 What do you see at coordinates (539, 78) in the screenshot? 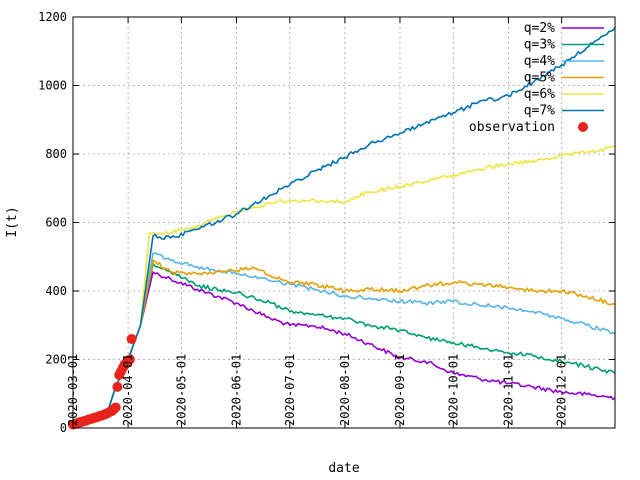
I see `legend-label: q=5%` at bounding box center [539, 78].